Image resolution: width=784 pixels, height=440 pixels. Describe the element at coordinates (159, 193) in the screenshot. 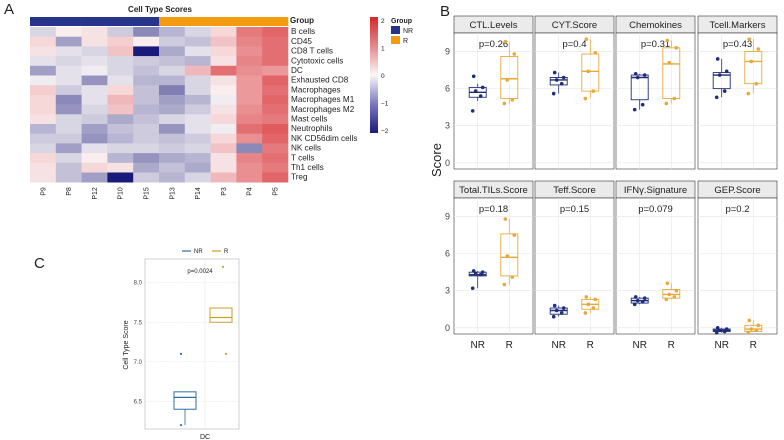

I see `heatmap-column-labels: P9 P8 P12 P10 P15 P13 P14 P3 P4 P5` at that location.